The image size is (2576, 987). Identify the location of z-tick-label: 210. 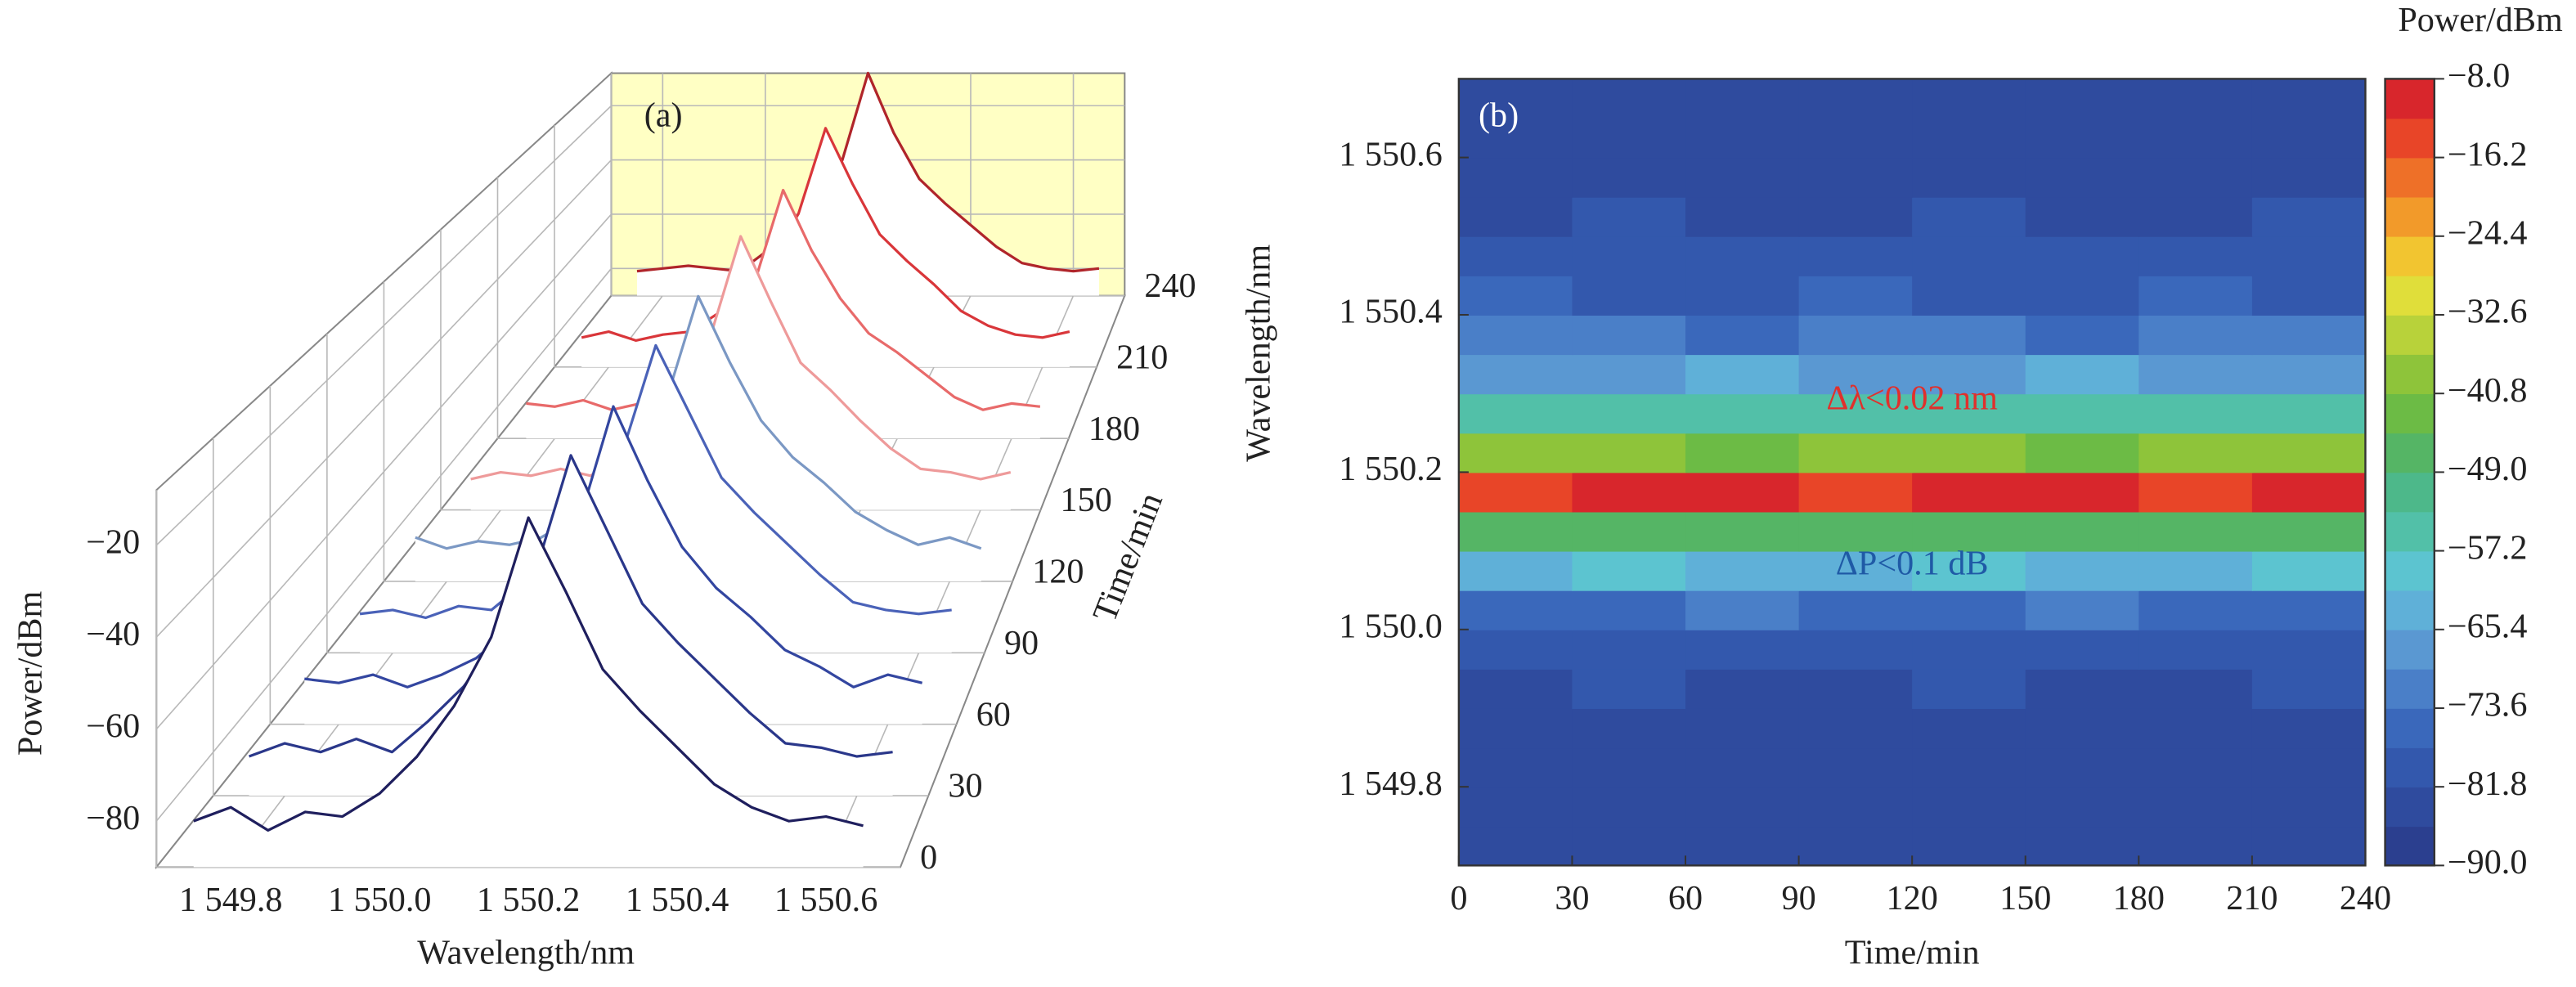
(1142, 357).